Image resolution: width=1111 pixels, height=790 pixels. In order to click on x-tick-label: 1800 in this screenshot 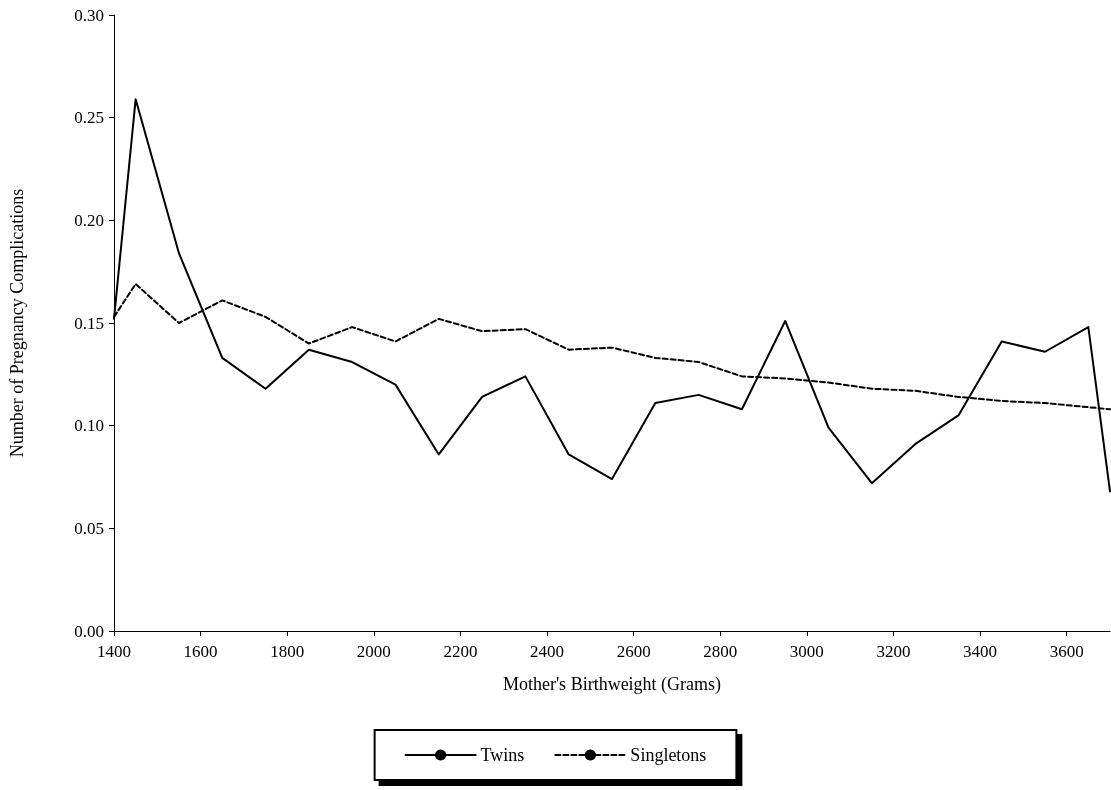, I will do `click(287, 651)`.